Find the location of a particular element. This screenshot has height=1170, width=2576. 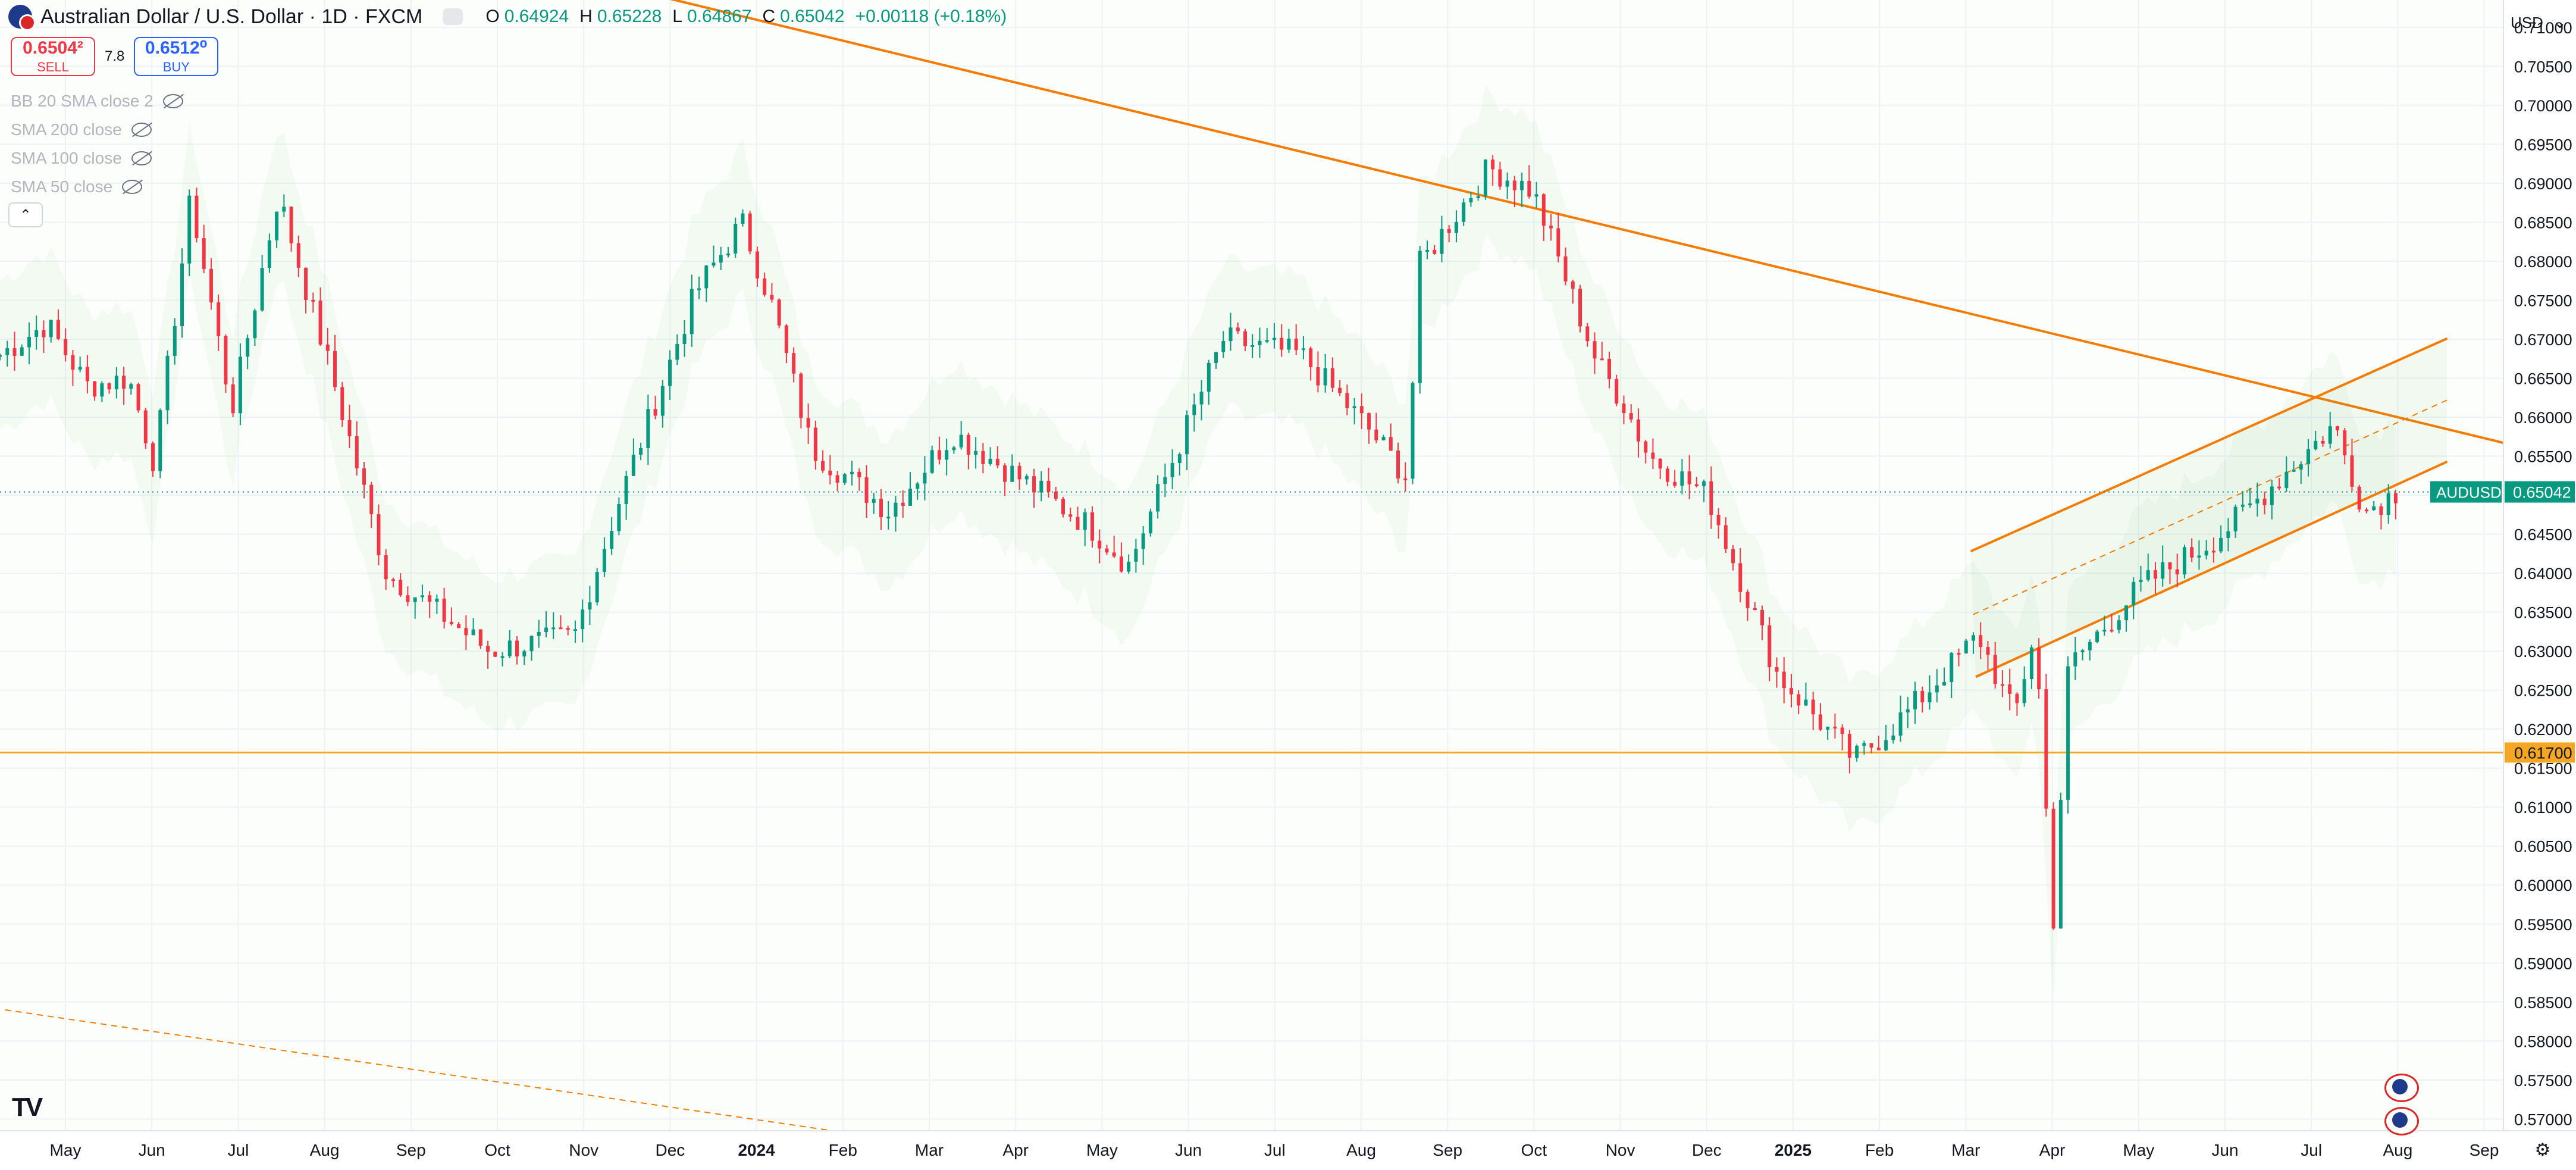

legend-toggle-button is located at coordinates (453, 16).